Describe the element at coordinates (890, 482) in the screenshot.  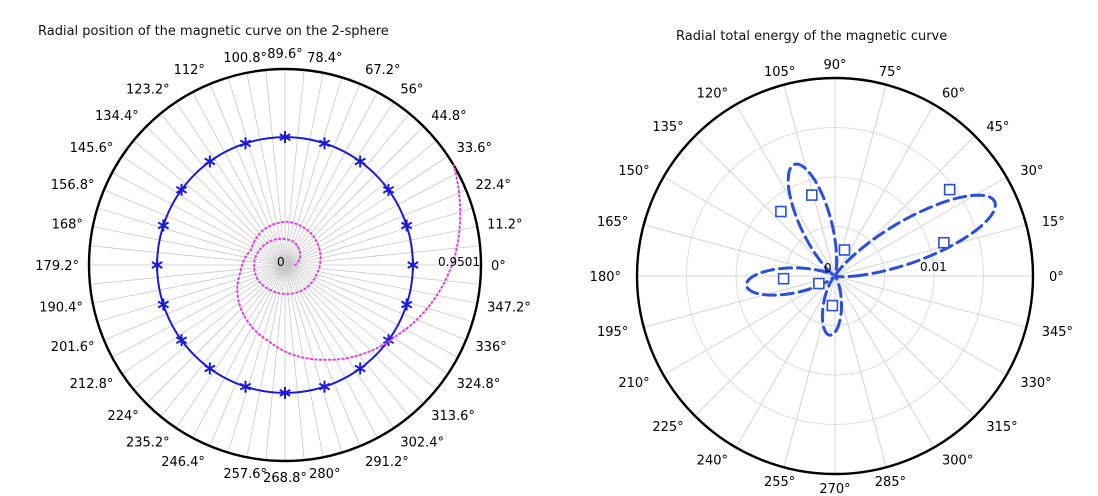
I see `angle-tick-label: 285°` at that location.